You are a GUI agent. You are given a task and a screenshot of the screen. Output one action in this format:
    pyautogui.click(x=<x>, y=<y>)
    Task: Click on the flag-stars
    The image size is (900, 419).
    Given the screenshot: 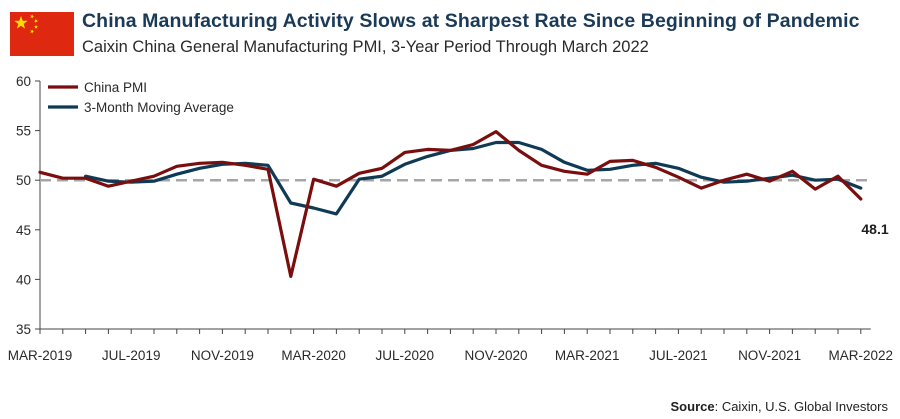 What is the action you would take?
    pyautogui.click(x=26, y=24)
    